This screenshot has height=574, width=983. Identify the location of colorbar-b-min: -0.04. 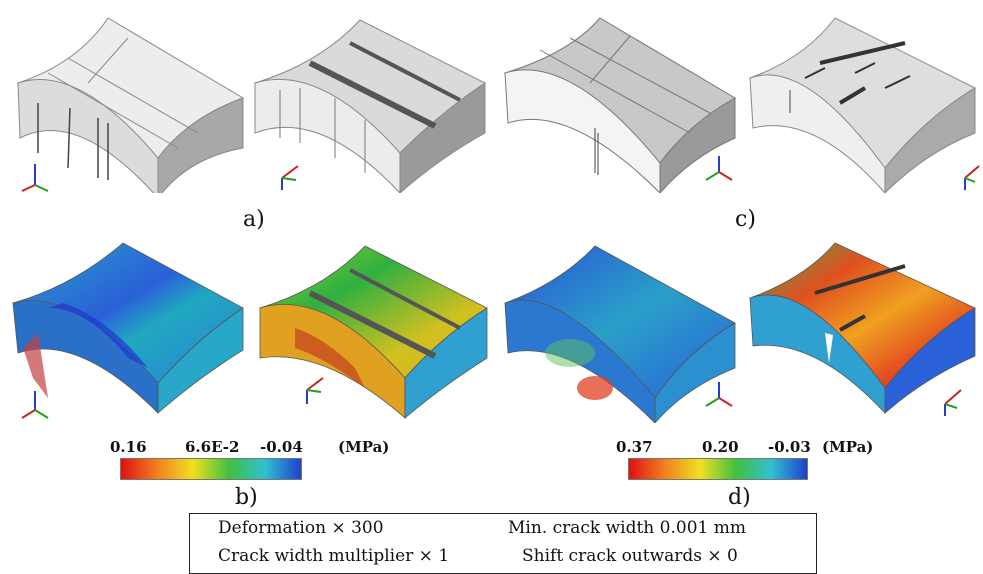
(281, 447).